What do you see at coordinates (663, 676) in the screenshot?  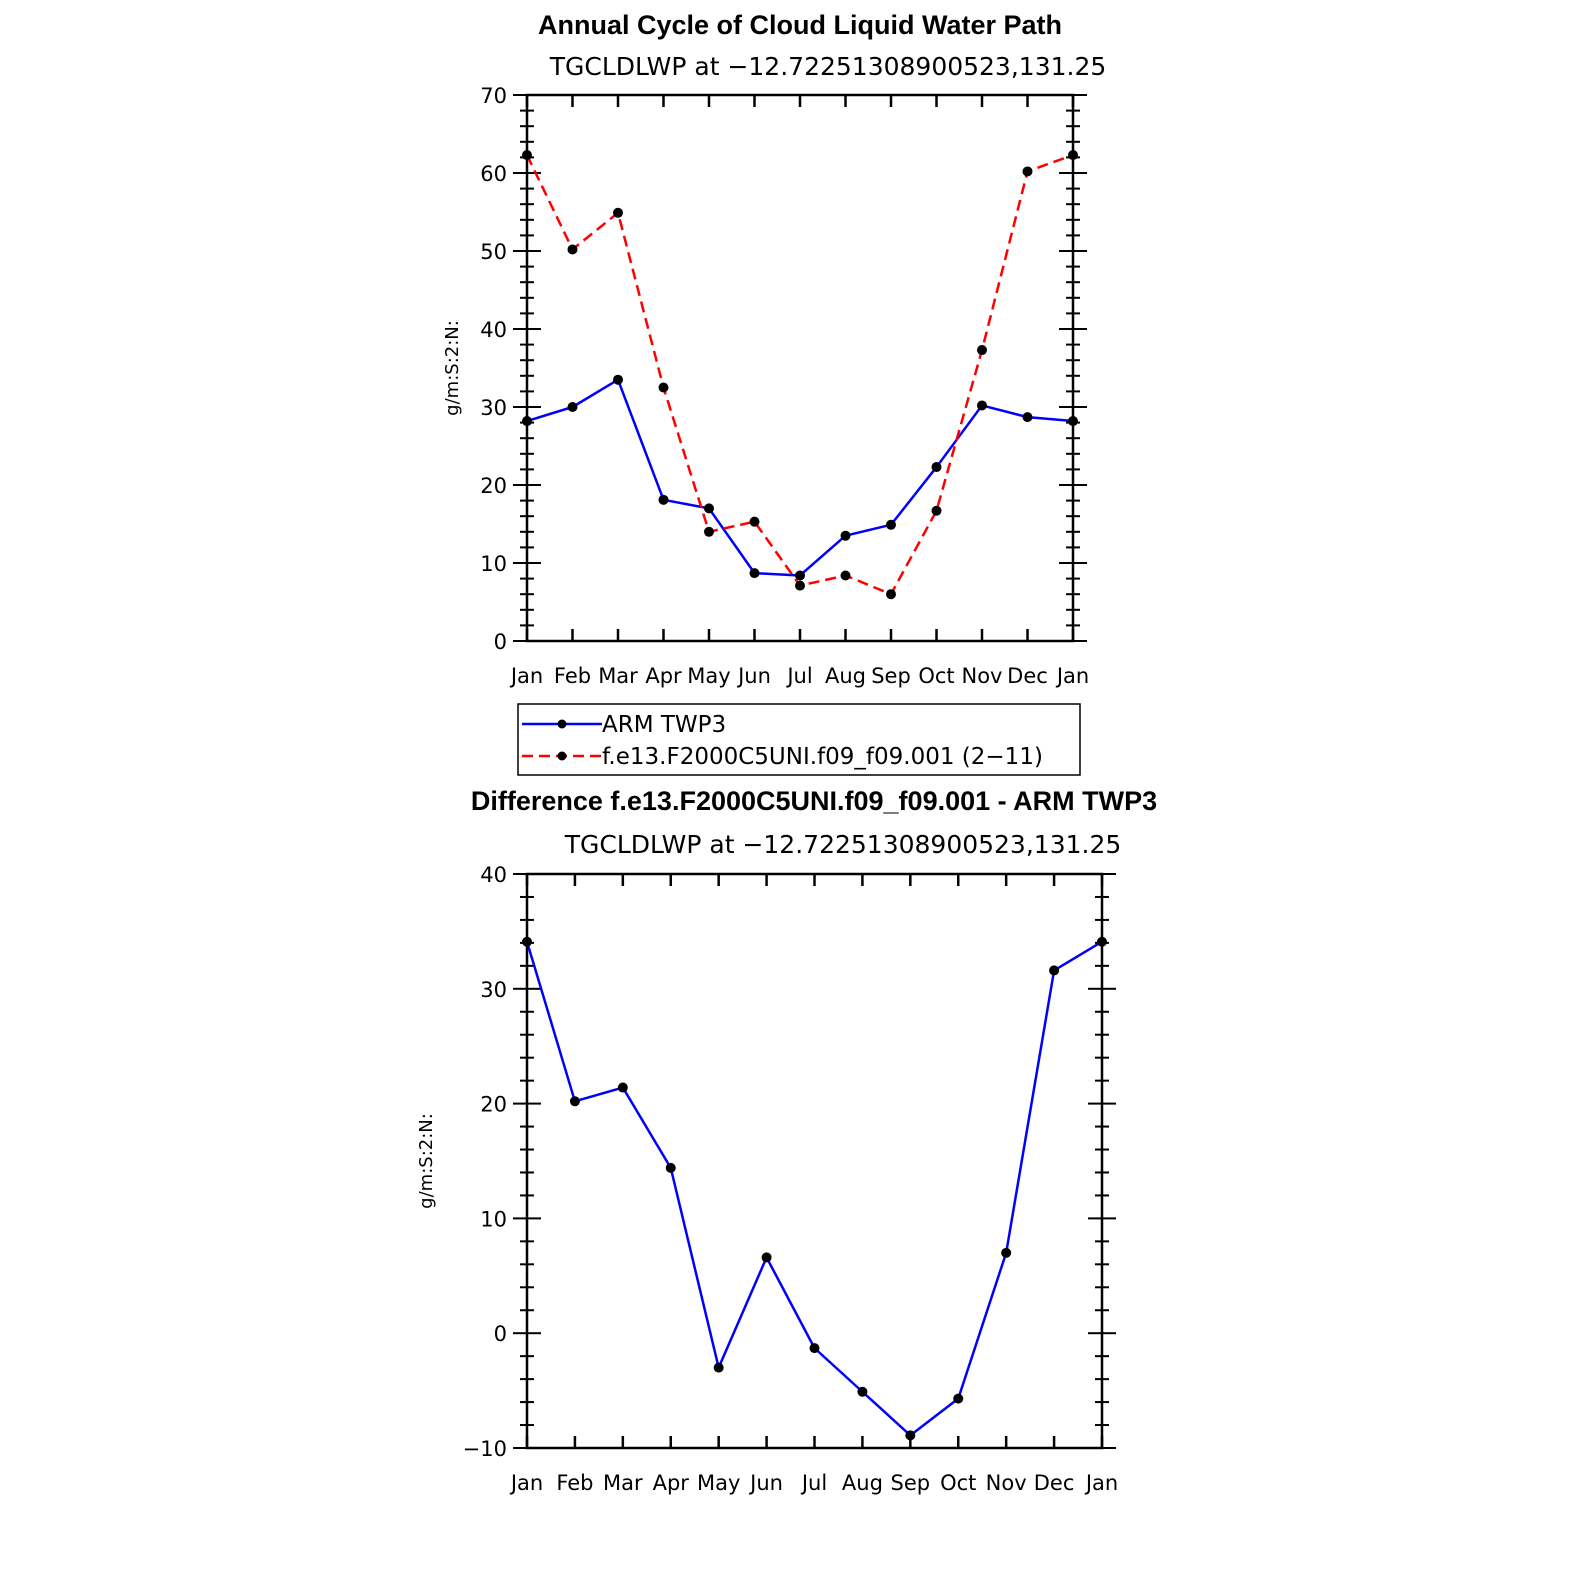 I see `top-xtick-label: Apr` at bounding box center [663, 676].